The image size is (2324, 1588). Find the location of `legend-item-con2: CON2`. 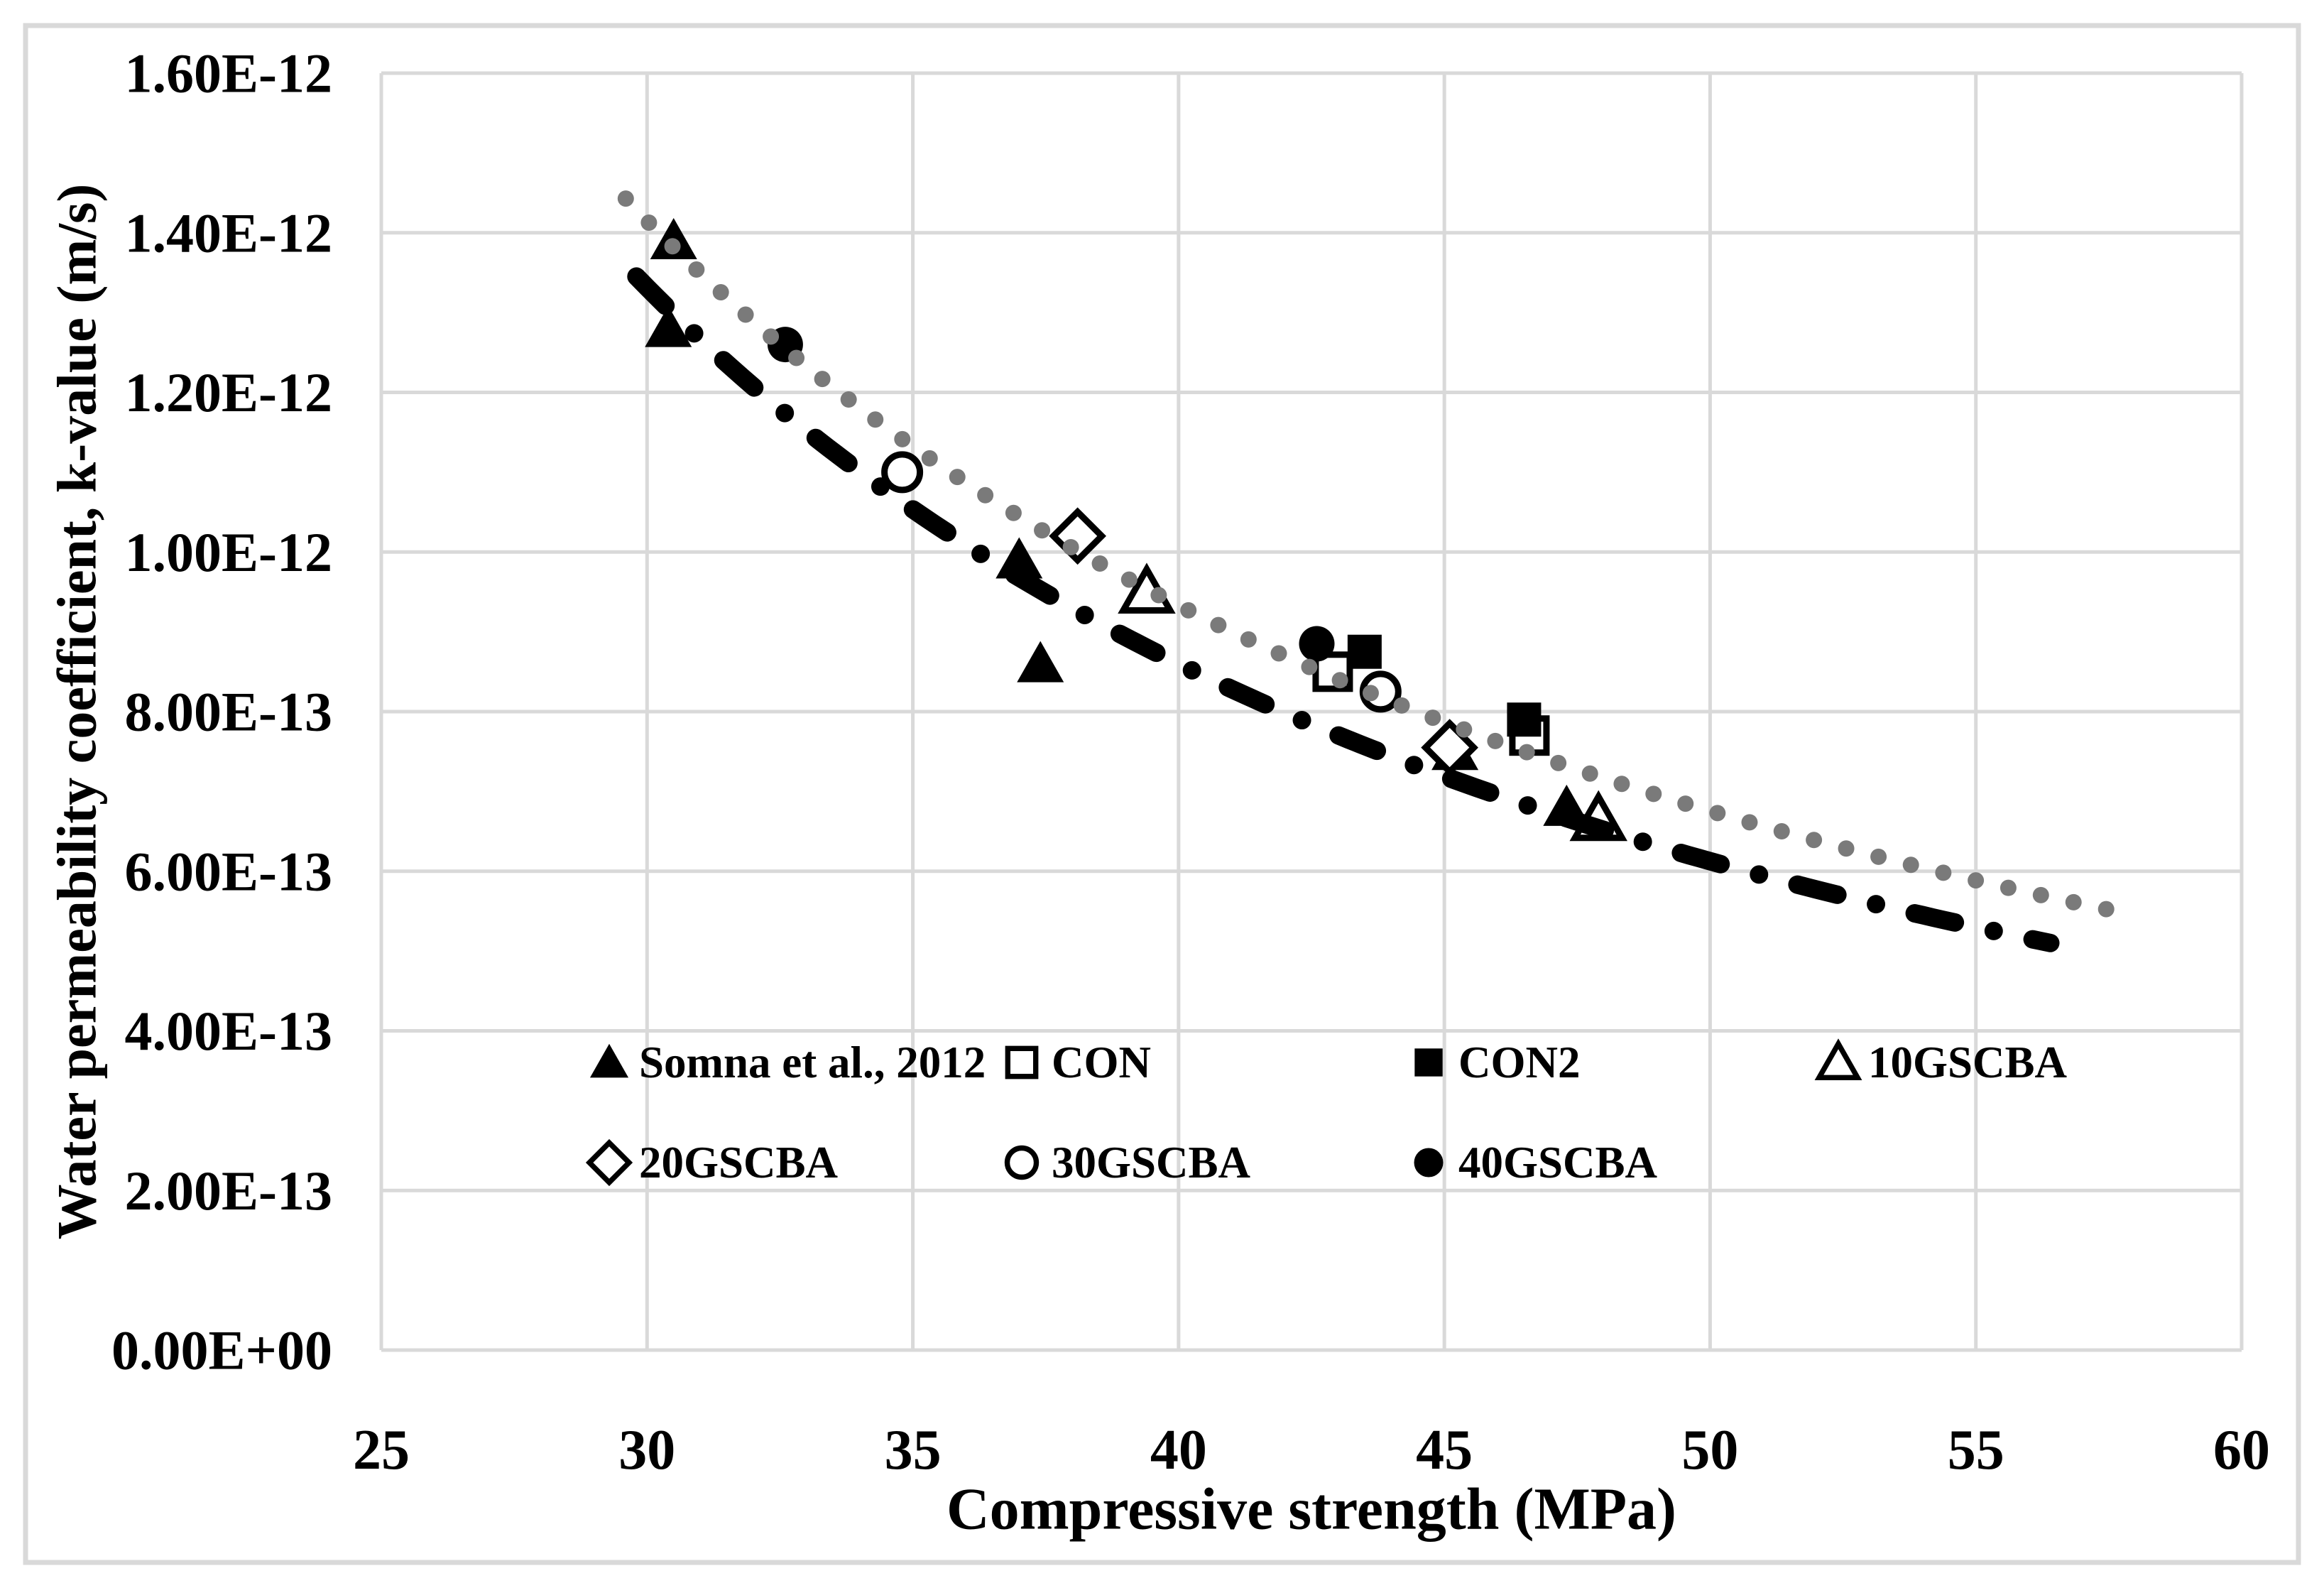

legend-item-con2: CON2 is located at coordinates (1497, 1062).